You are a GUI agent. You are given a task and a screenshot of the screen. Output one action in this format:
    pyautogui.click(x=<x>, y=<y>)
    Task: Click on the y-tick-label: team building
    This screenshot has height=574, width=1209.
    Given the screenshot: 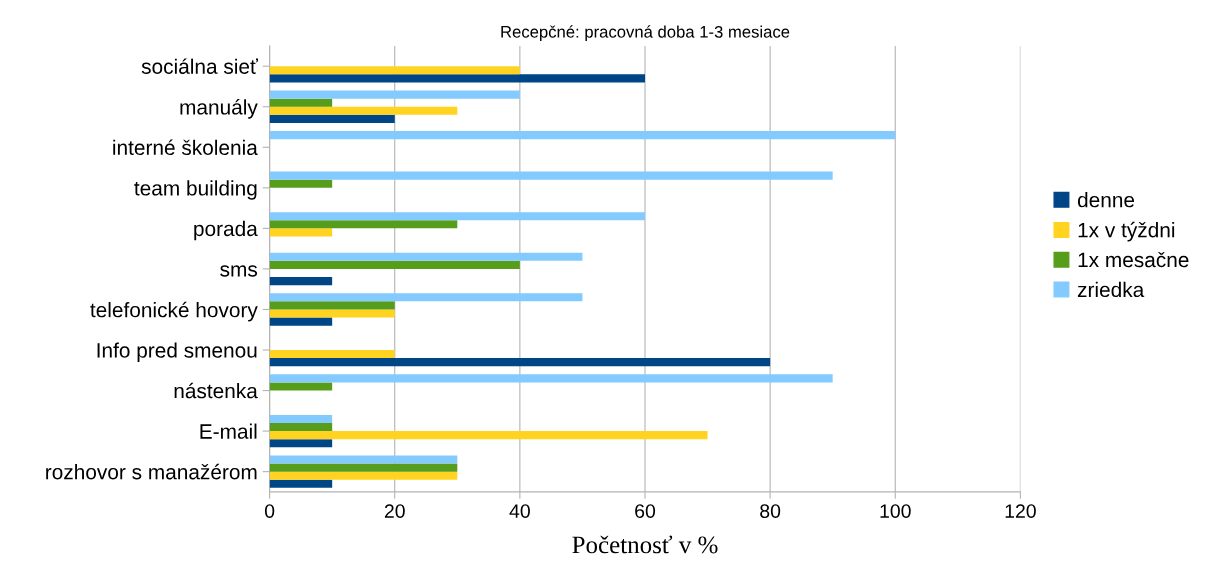 What is the action you would take?
    pyautogui.click(x=195, y=190)
    